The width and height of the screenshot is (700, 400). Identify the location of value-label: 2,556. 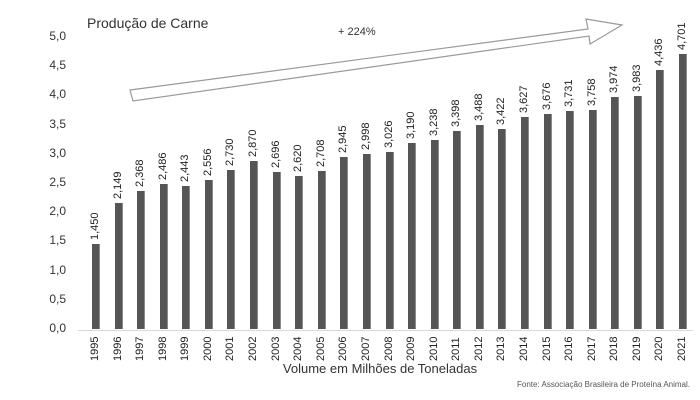
(207, 162).